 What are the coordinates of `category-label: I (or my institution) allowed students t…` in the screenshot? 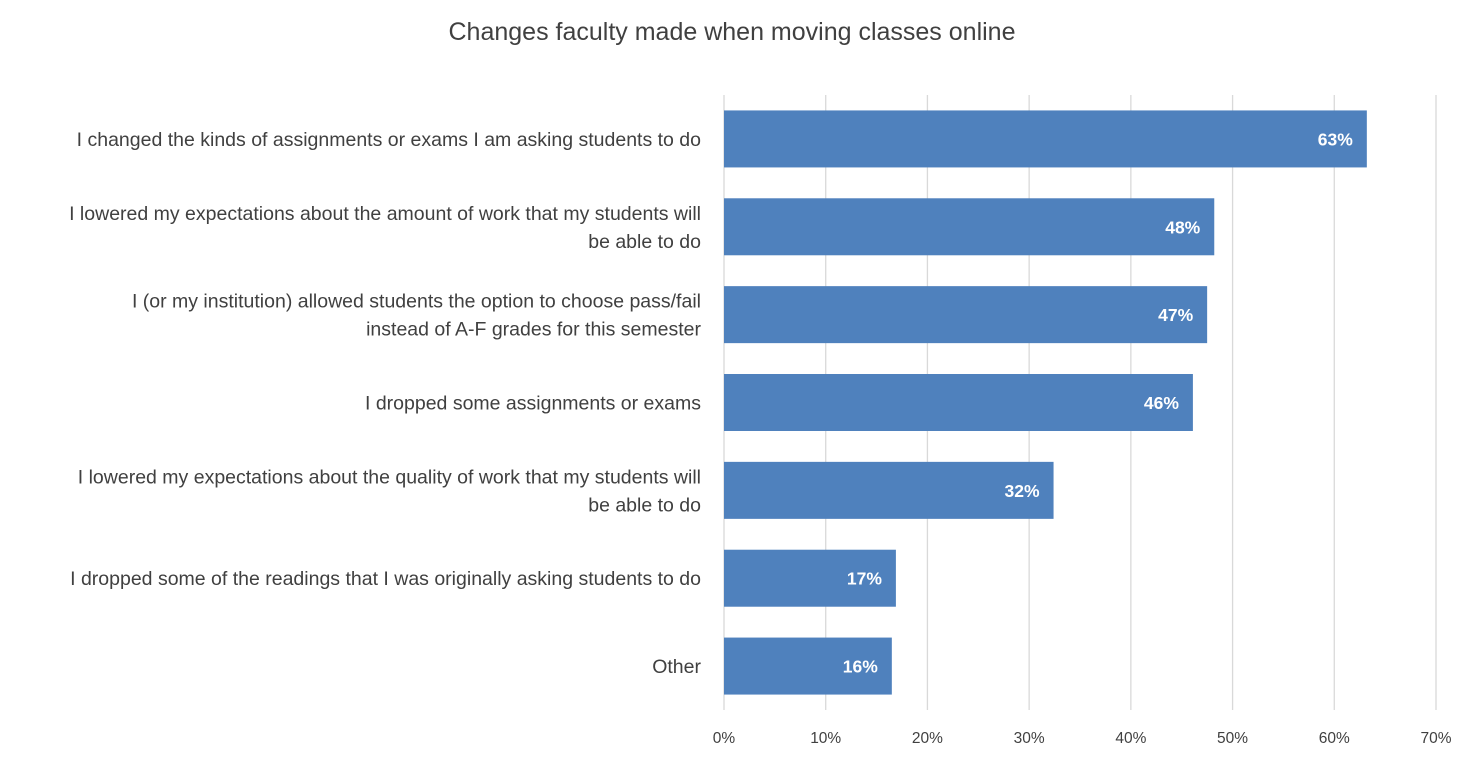 It's located at (416, 302).